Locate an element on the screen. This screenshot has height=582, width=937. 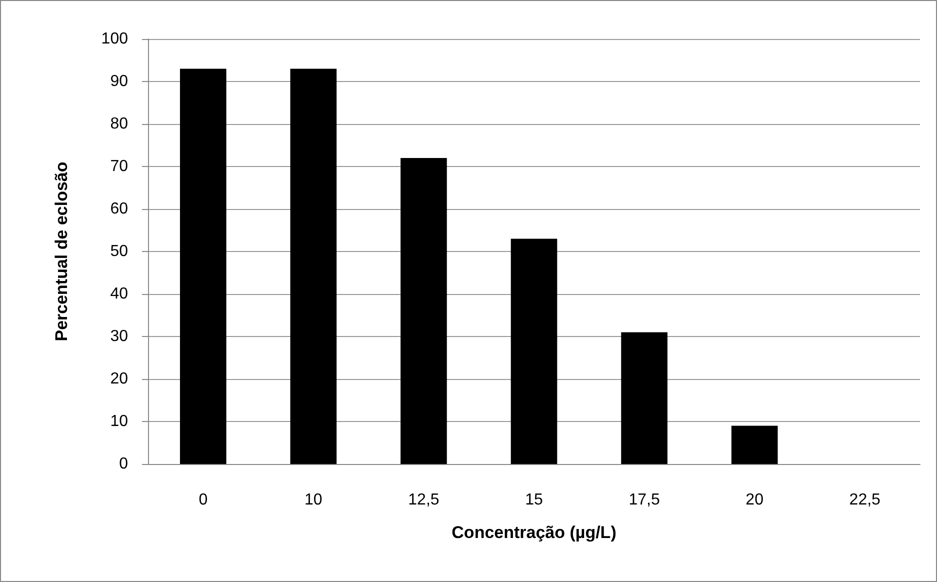
x-tick-label: 0 is located at coordinates (203, 500).